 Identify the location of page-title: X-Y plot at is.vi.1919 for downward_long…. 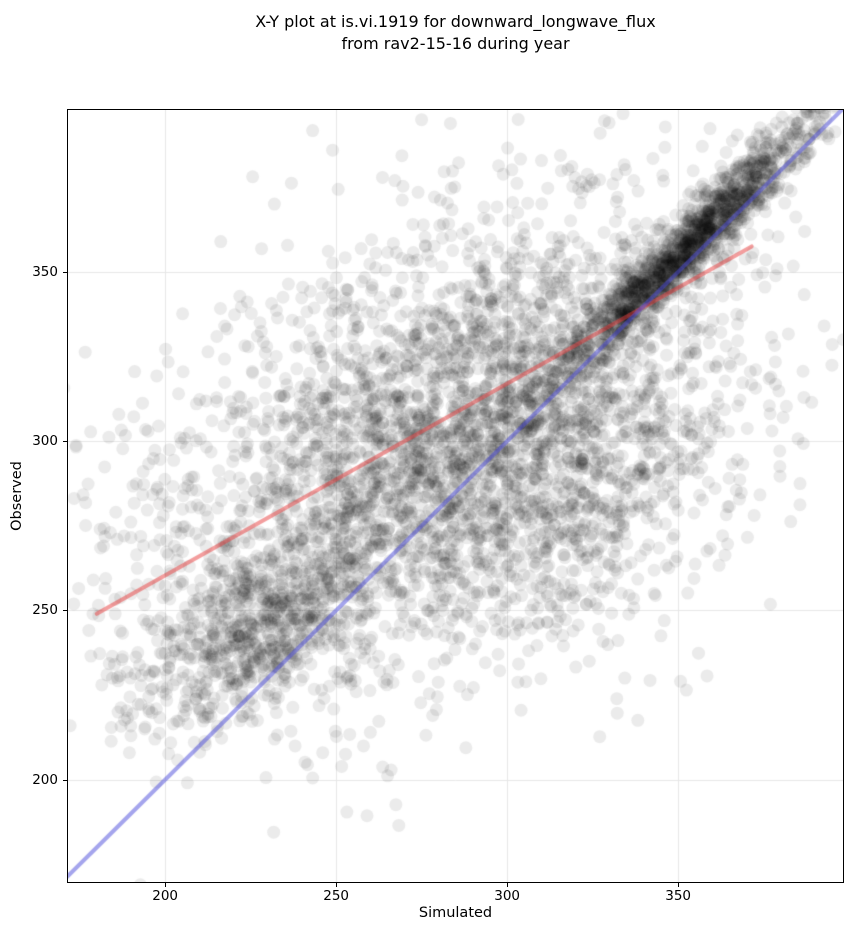
(455, 33).